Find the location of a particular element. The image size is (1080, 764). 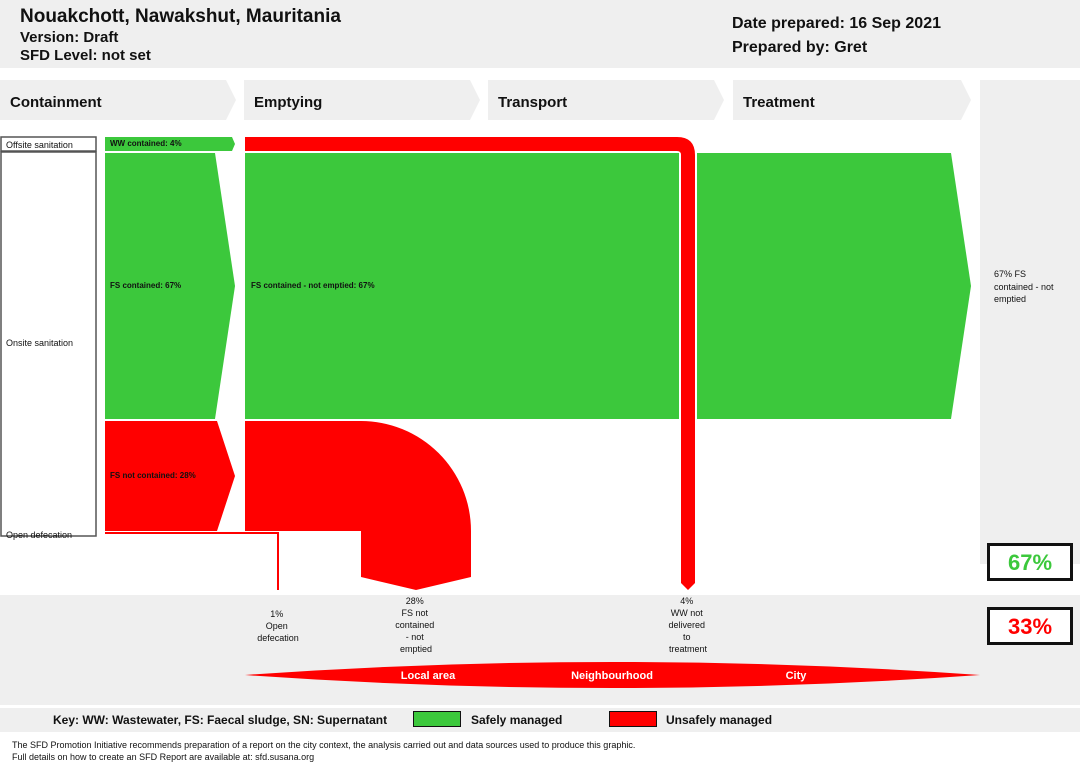

safely-managed-percentage: 67% is located at coordinates (1030, 562).